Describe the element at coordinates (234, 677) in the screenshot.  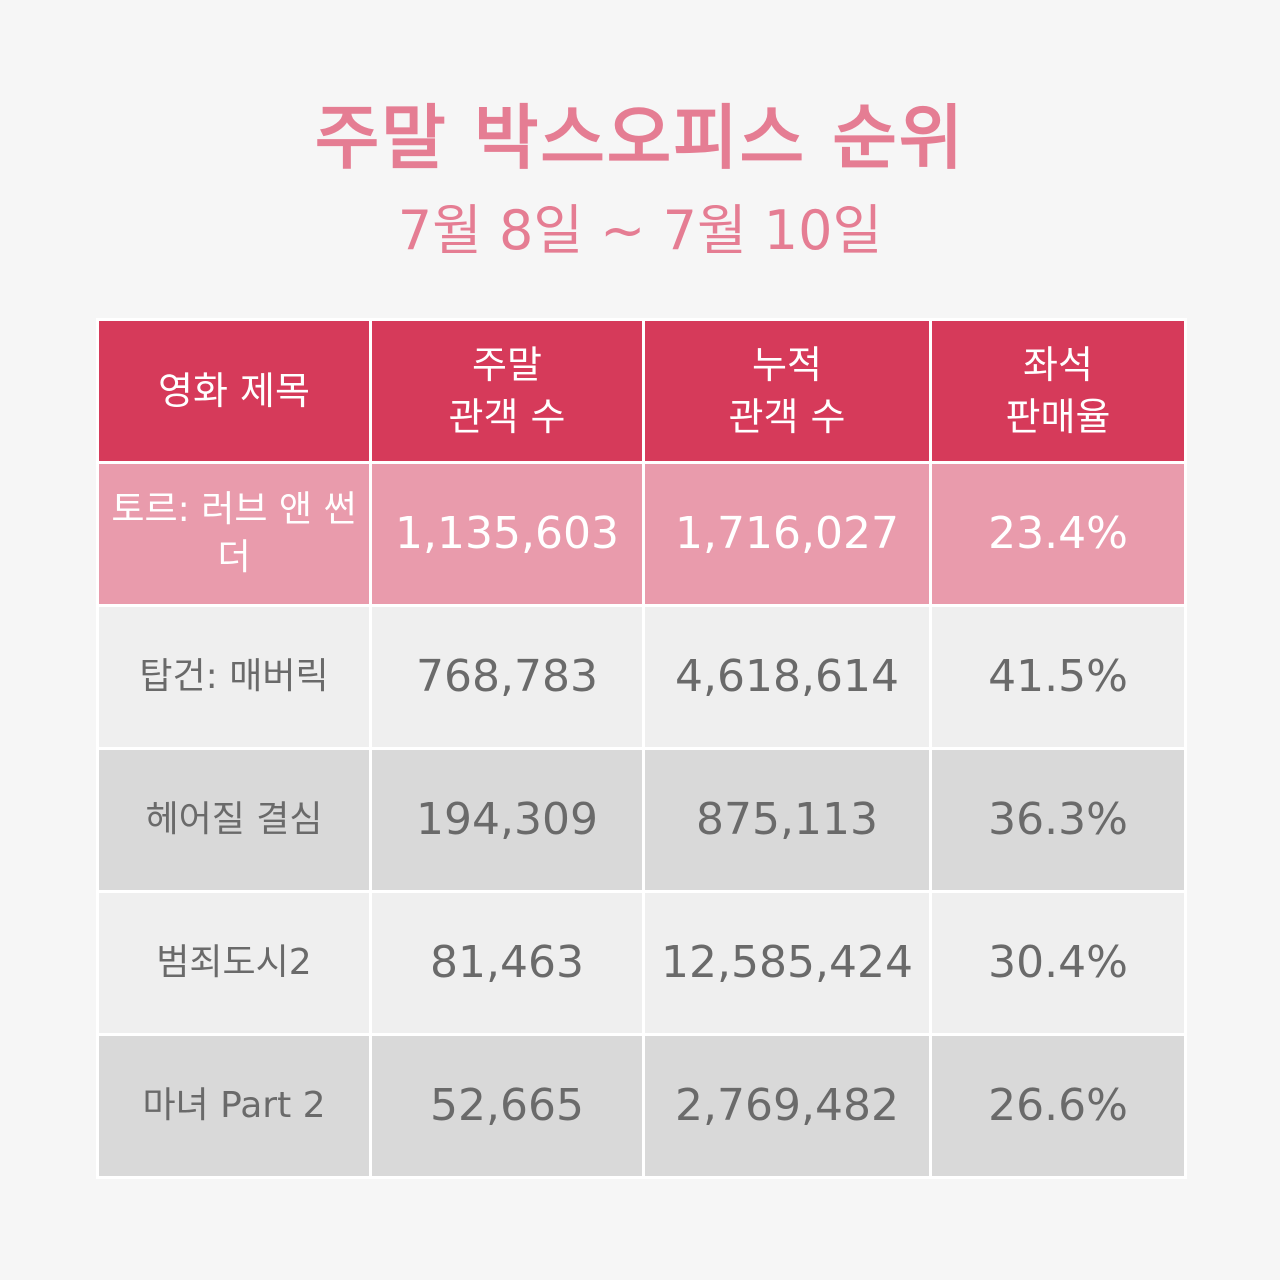
I see `movie-title: 탑건: 매버릭` at that location.